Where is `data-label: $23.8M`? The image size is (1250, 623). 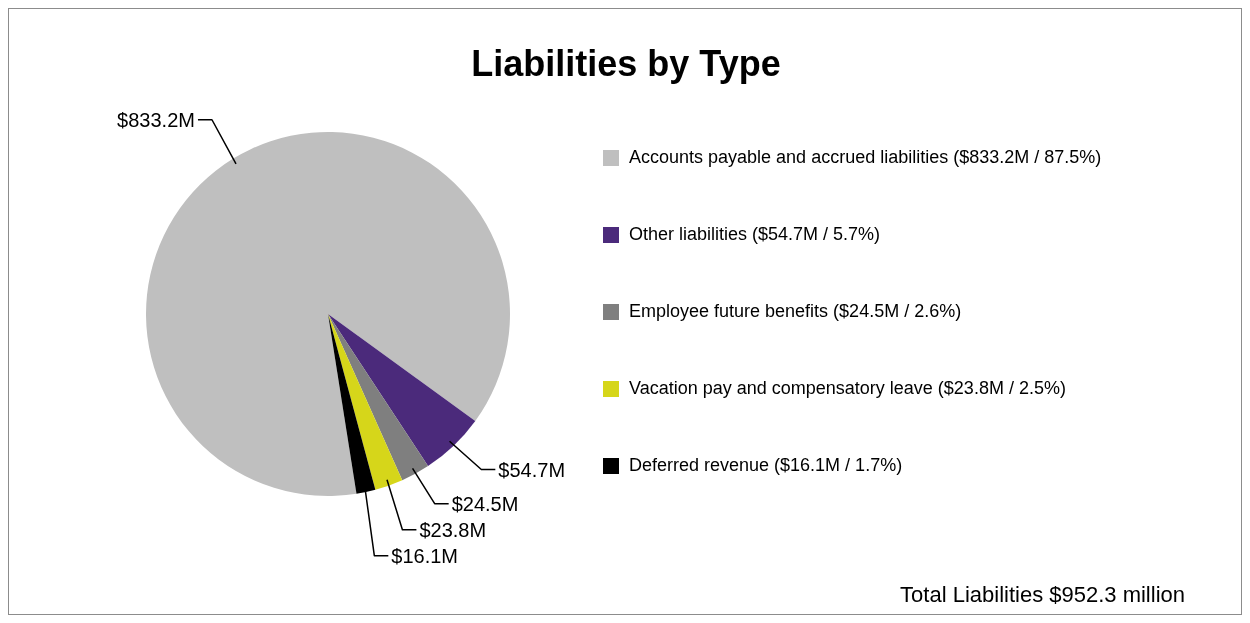 data-label: $23.8M is located at coordinates (453, 529).